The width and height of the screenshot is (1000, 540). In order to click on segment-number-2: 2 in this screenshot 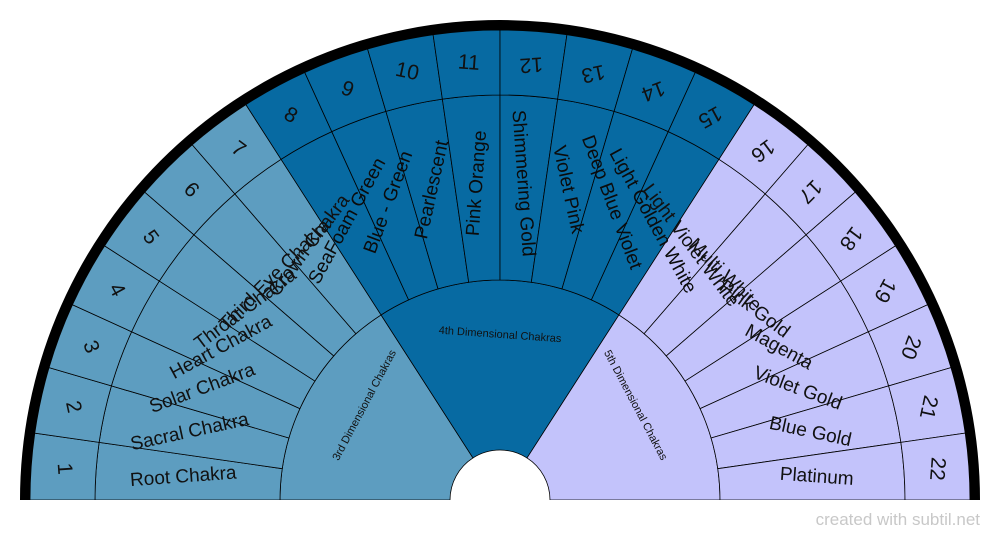, I will do `click(73, 407)`.